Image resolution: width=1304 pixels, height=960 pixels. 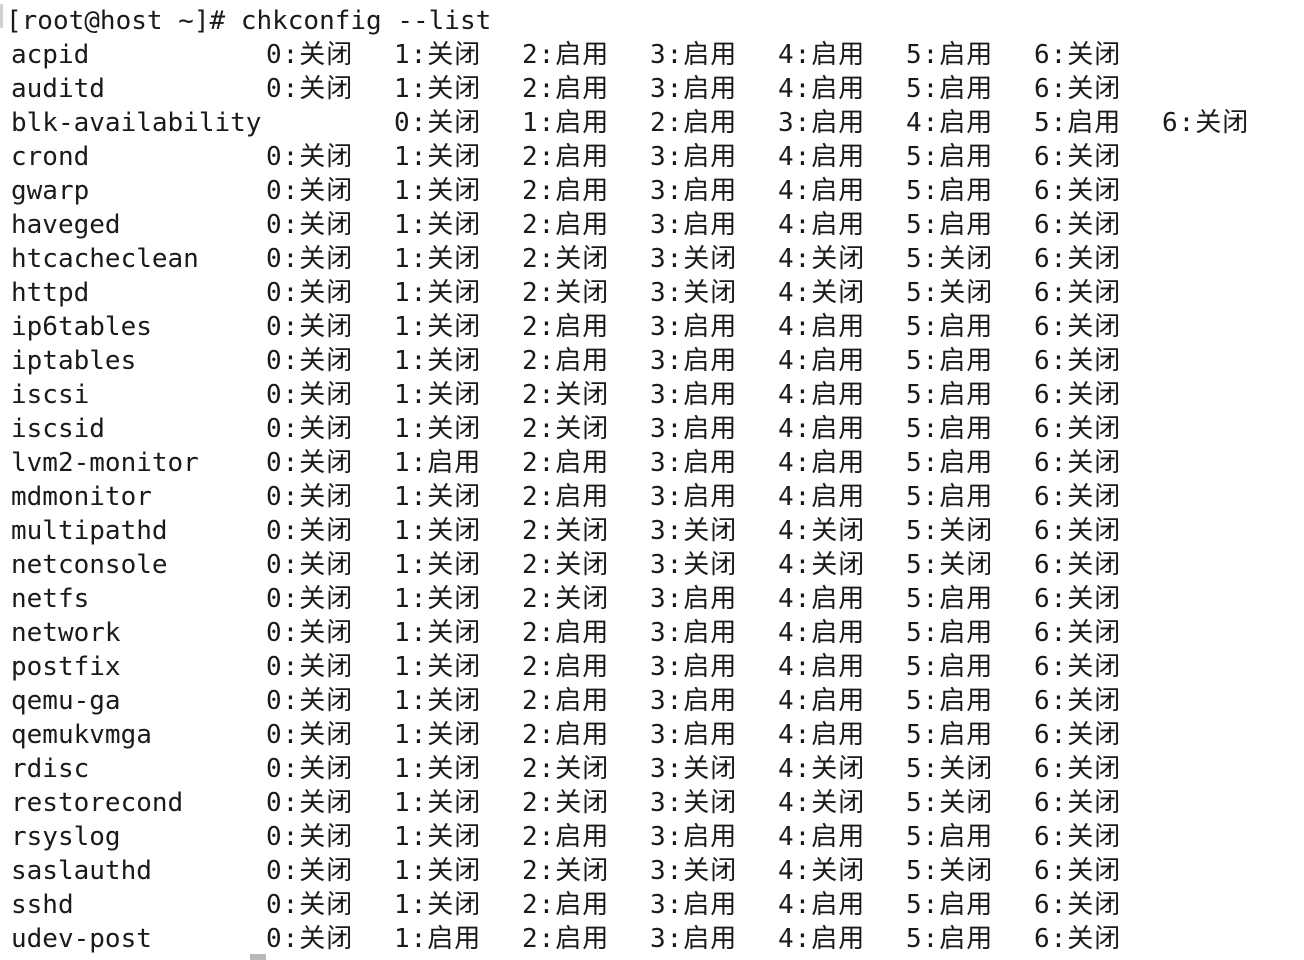 I want to click on service-row: htcacheclean 0:关闭 1:关闭 2:关闭 3:关闭 4:关闭 5:关闭 6:关闭, so click(x=652, y=259).